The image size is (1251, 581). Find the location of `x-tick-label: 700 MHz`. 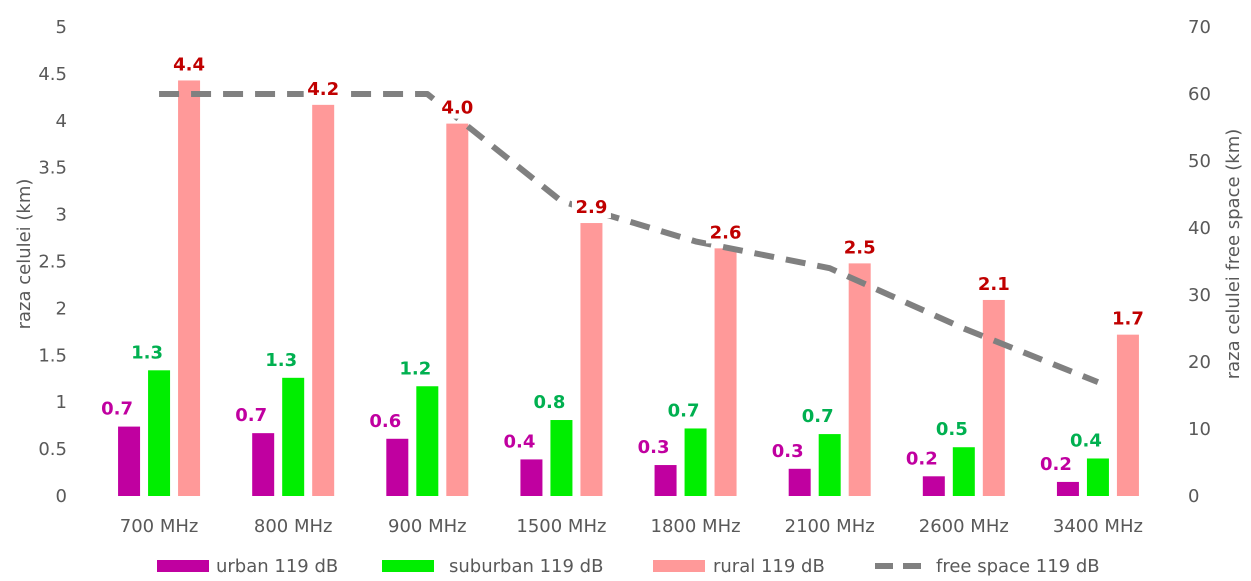

x-tick-label: 700 MHz is located at coordinates (159, 526).